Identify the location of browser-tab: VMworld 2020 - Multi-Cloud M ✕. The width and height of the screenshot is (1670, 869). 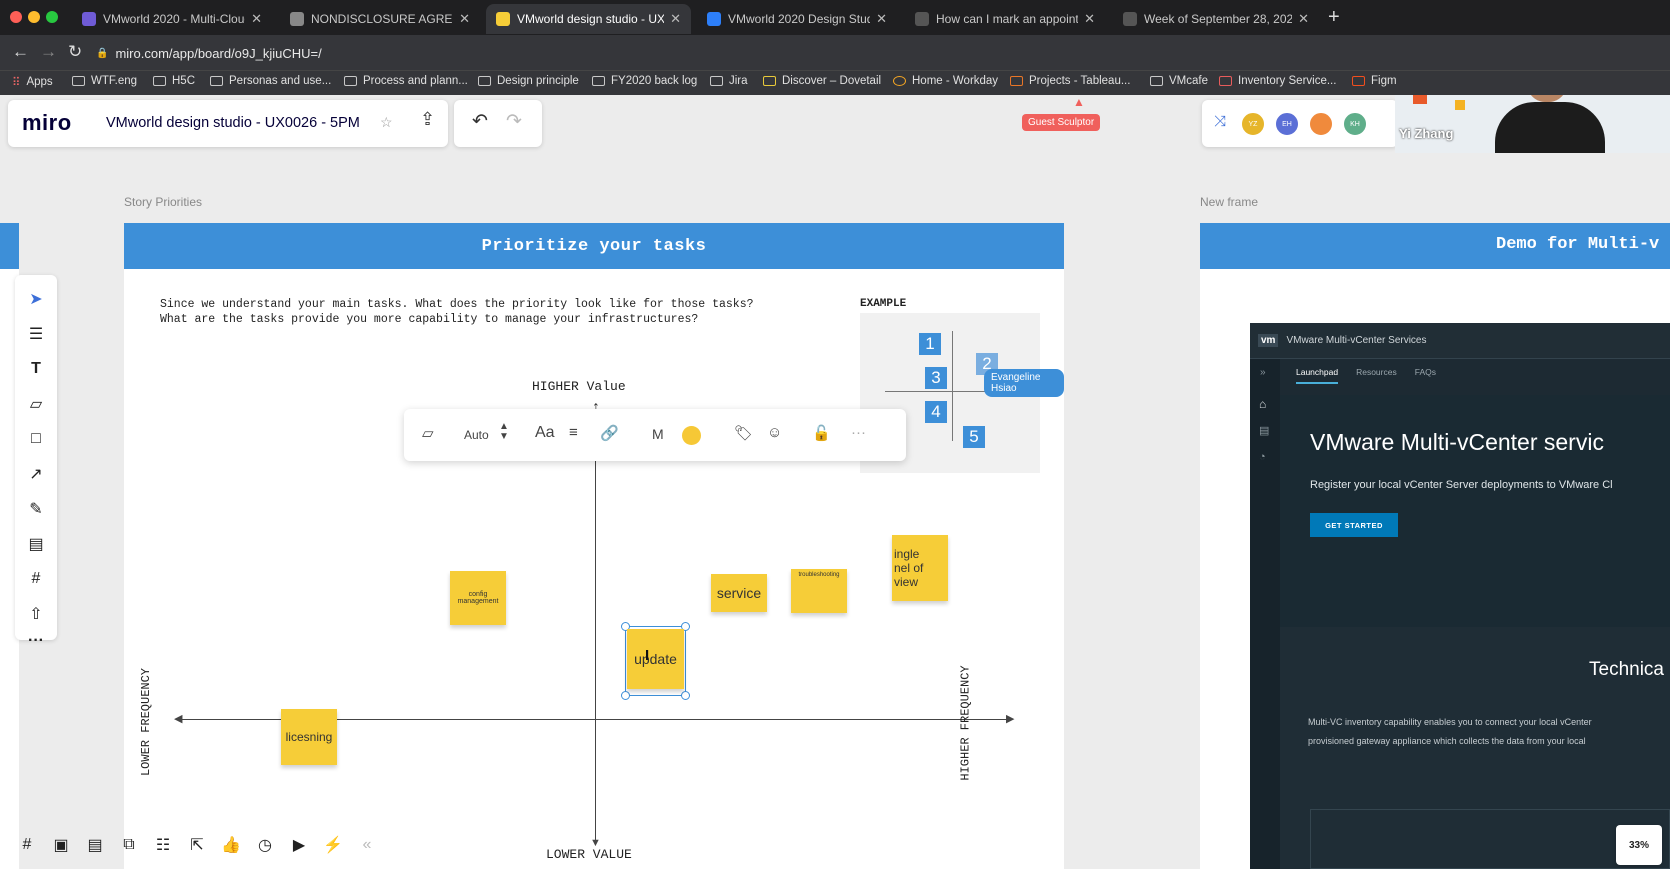
(172, 19).